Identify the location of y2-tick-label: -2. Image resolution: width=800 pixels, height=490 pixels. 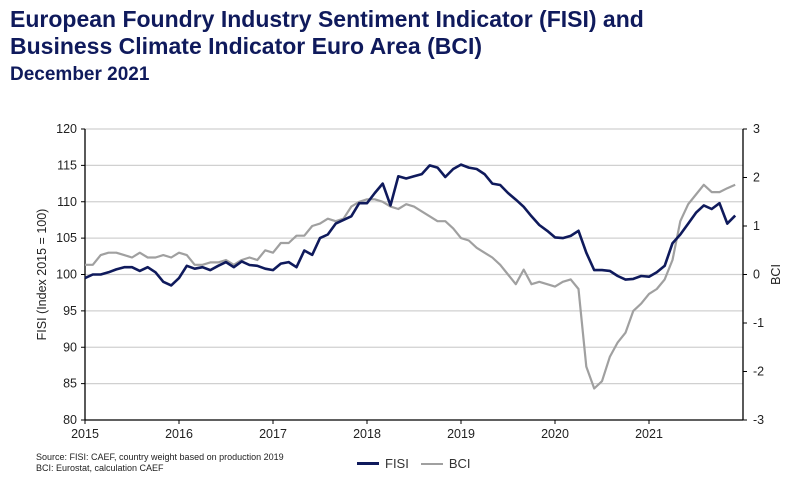
(758, 372).